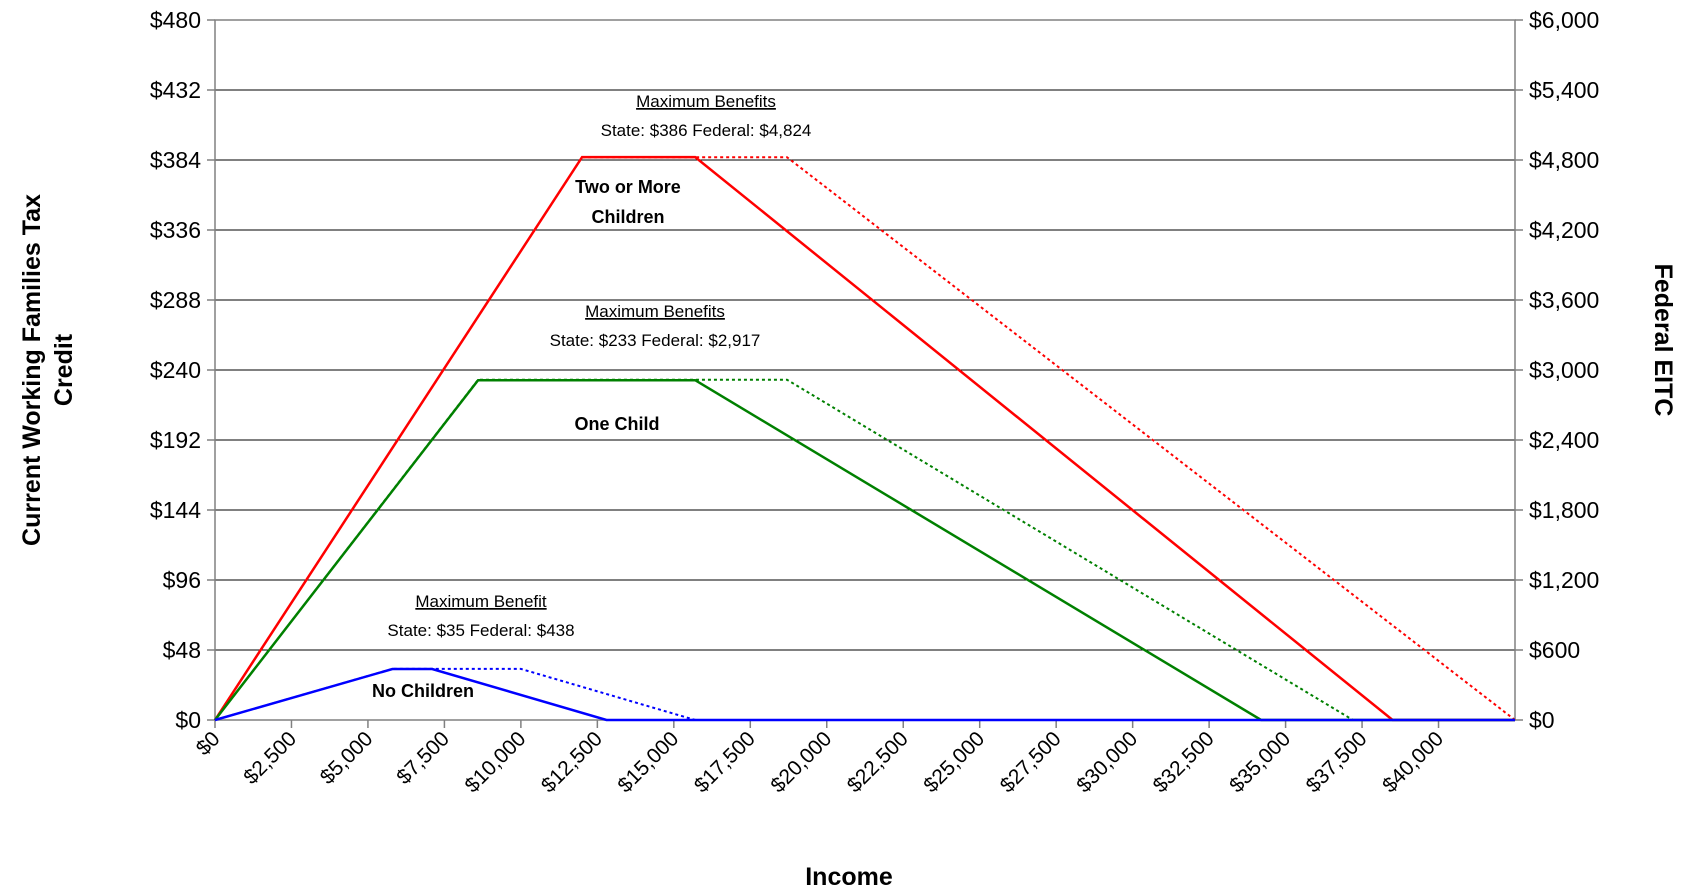  Describe the element at coordinates (1337, 762) in the screenshot. I see `x-tick-label: $37,500` at that location.